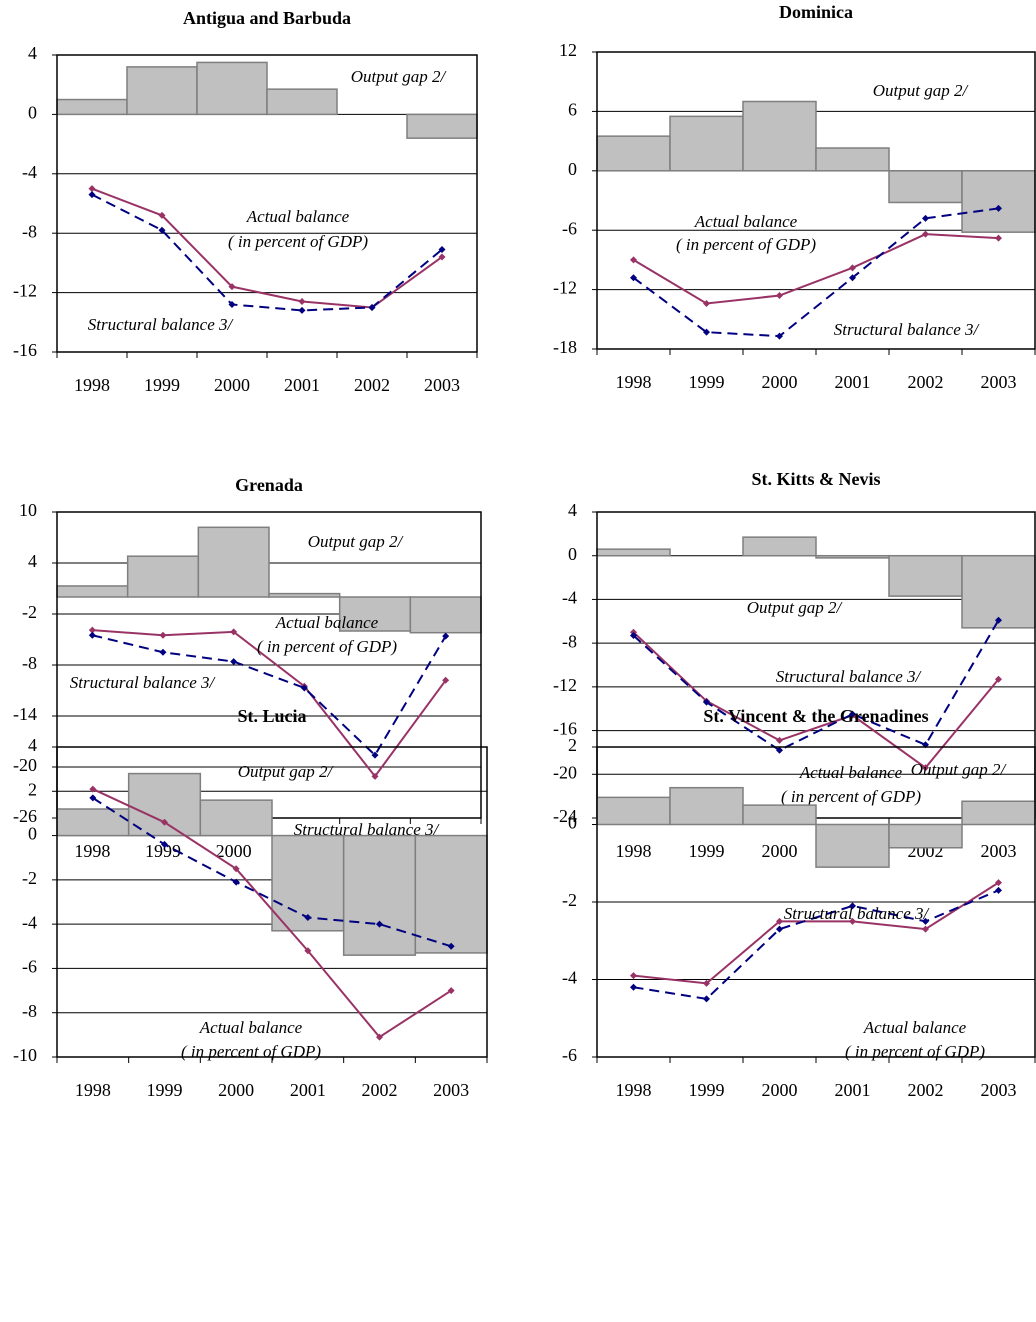  Describe the element at coordinates (569, 228) in the screenshot. I see `y-tick-label: -6` at that location.